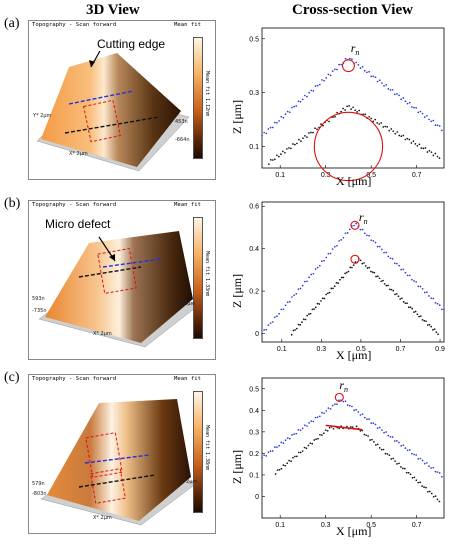 Image resolution: width=452 pixels, height=550 pixels. Describe the element at coordinates (74, 205) in the screenshot. I see `topography-title: Topography - Scan forward` at that location.